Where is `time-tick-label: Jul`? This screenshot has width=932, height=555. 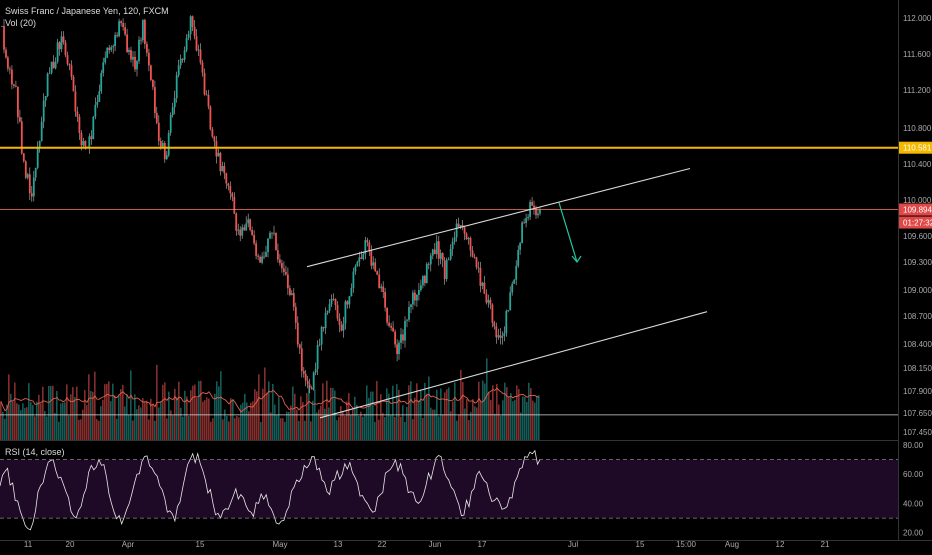
time-tick-label: Jul is located at coordinates (573, 544).